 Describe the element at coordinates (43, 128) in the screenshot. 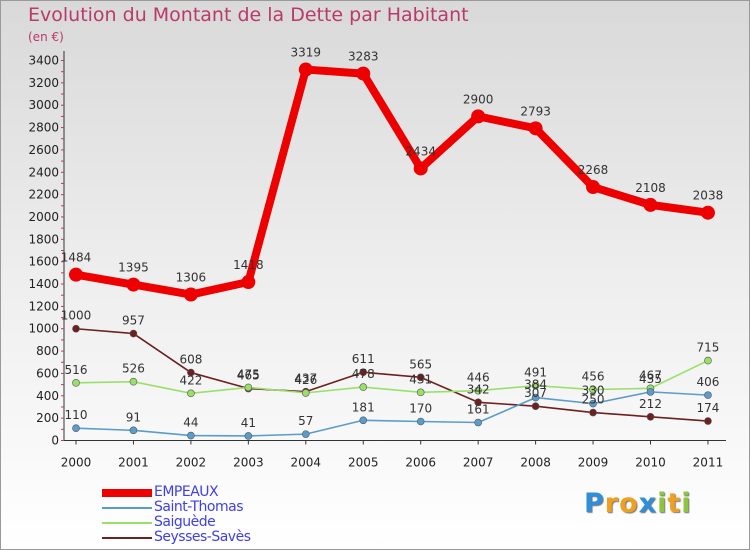

I see `y-tick-label: 2800` at that location.